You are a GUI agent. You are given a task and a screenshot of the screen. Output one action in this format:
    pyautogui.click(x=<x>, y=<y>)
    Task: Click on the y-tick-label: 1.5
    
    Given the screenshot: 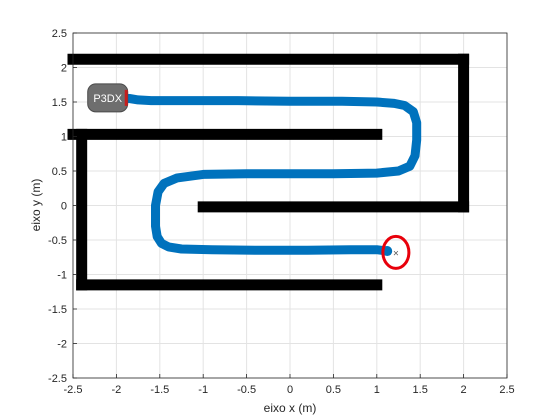 What is the action you would take?
    pyautogui.click(x=59, y=103)
    